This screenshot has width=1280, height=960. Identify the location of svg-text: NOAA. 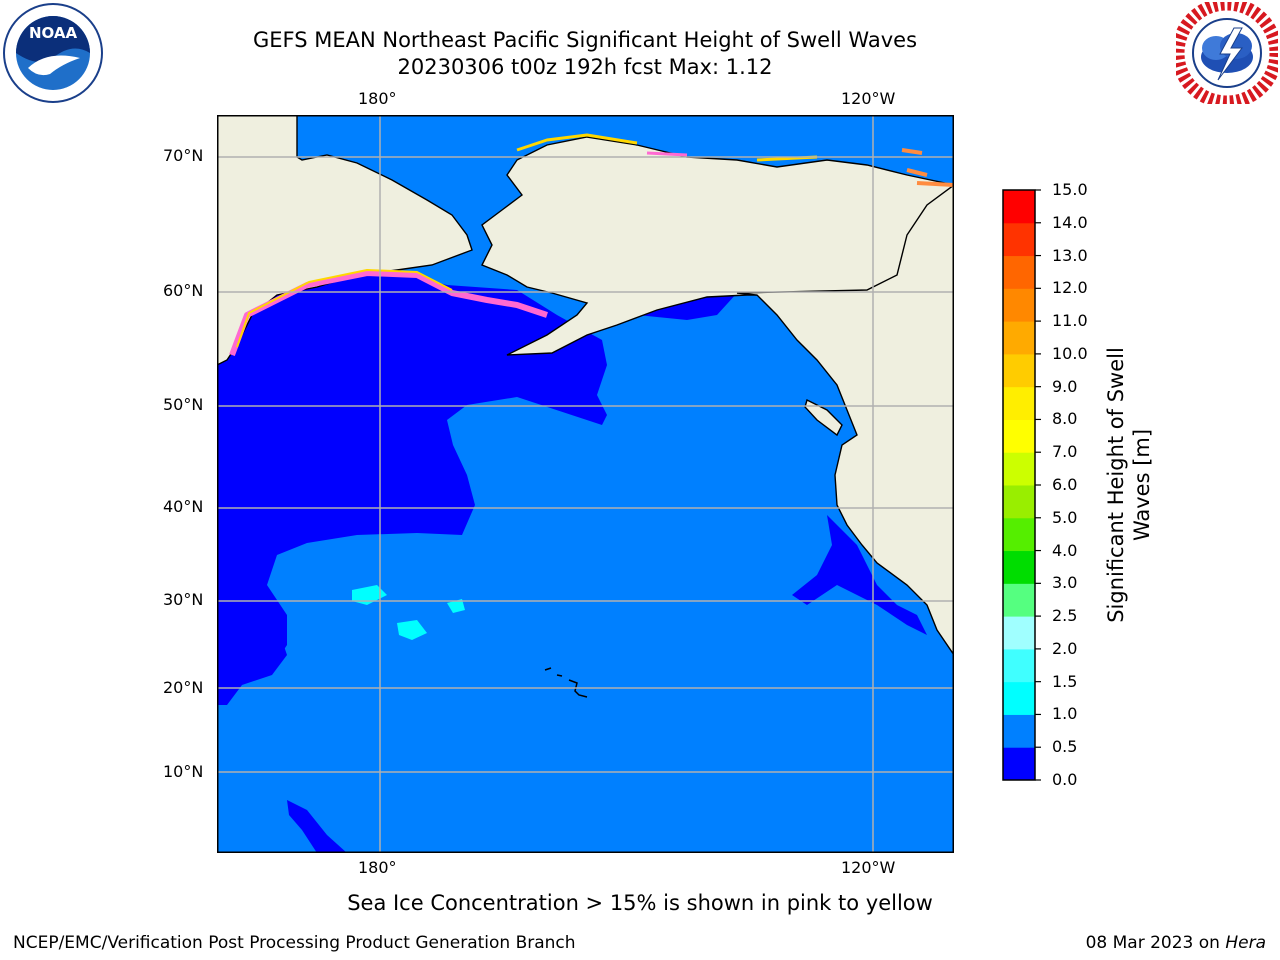
(53, 33).